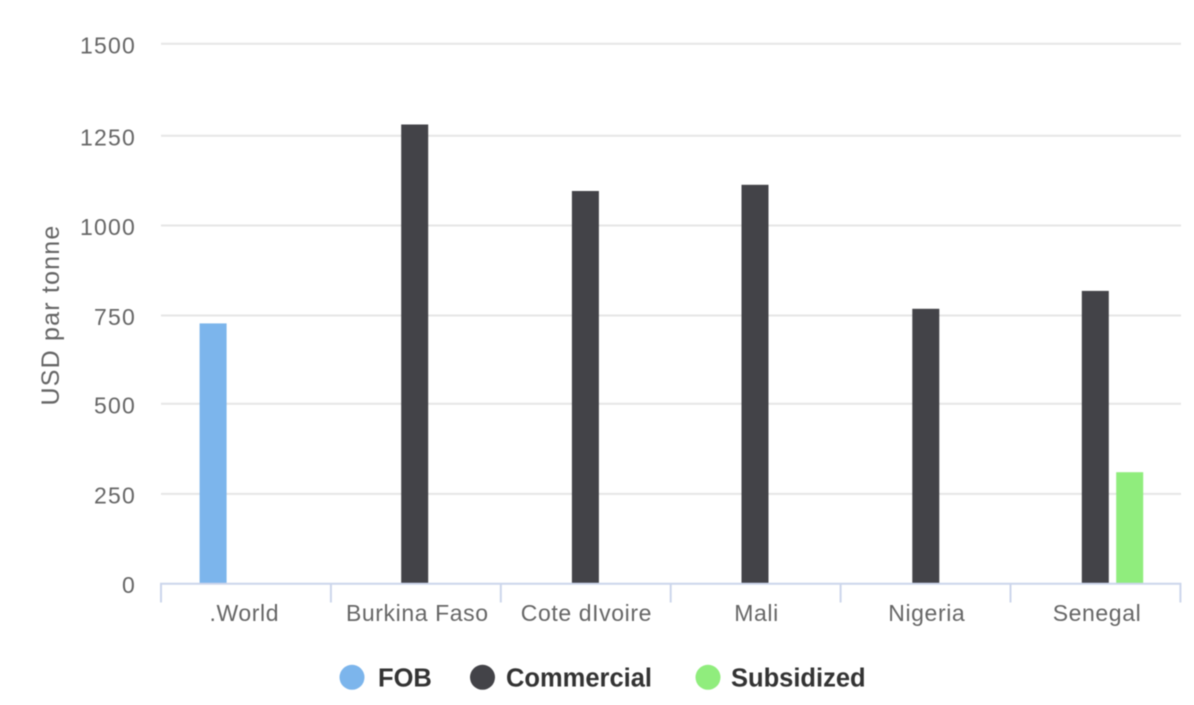  Describe the element at coordinates (417, 613) in the screenshot. I see `svg-text: Burkina Faso` at that location.